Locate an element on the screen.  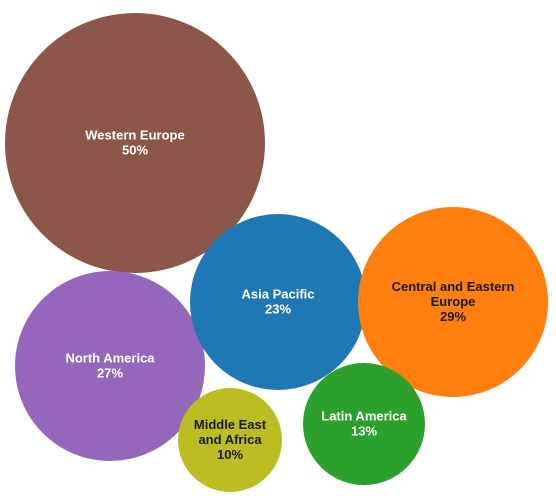
bubble-label-central-and-eastern-europe: Europe is located at coordinates (453, 301).